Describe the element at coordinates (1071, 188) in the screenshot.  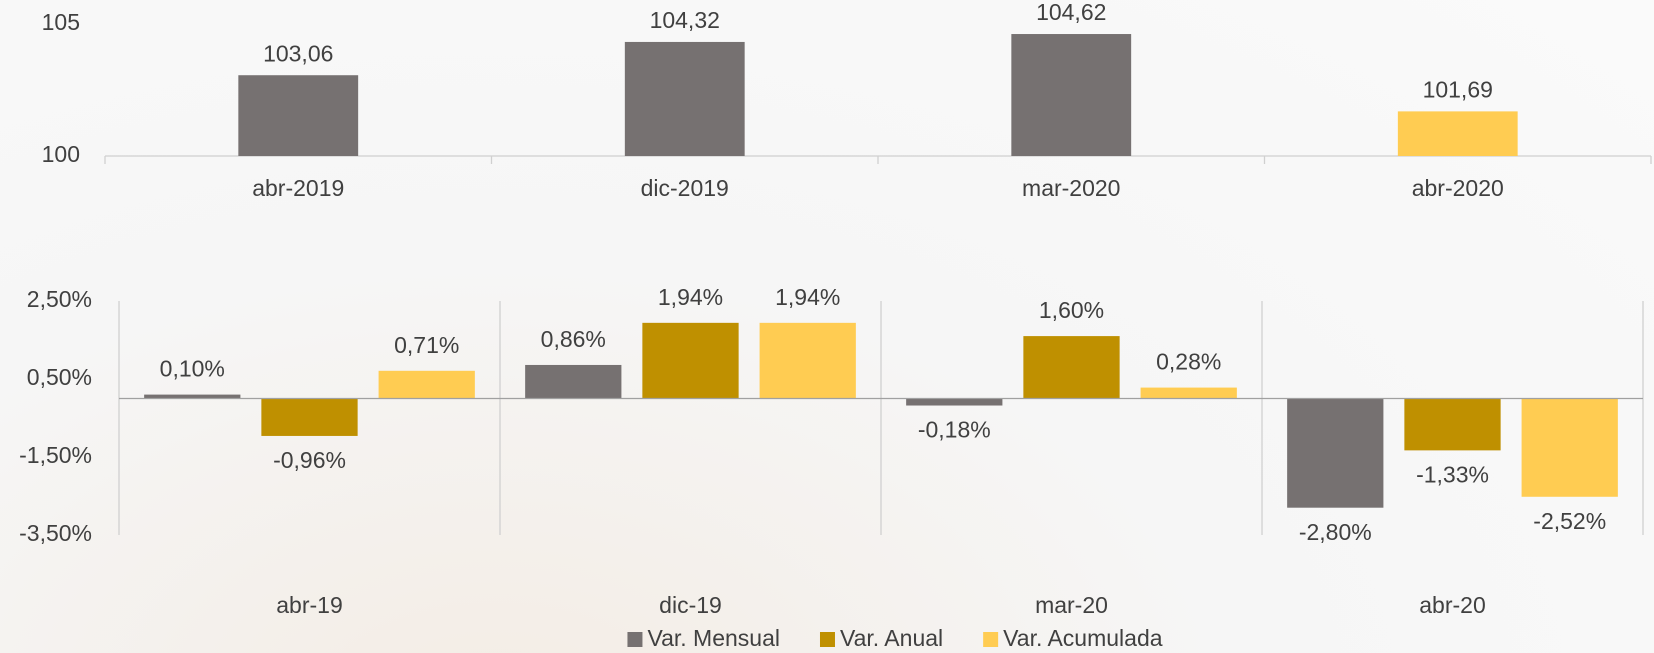
I see `x-tick-label: mar-2020` at that location.